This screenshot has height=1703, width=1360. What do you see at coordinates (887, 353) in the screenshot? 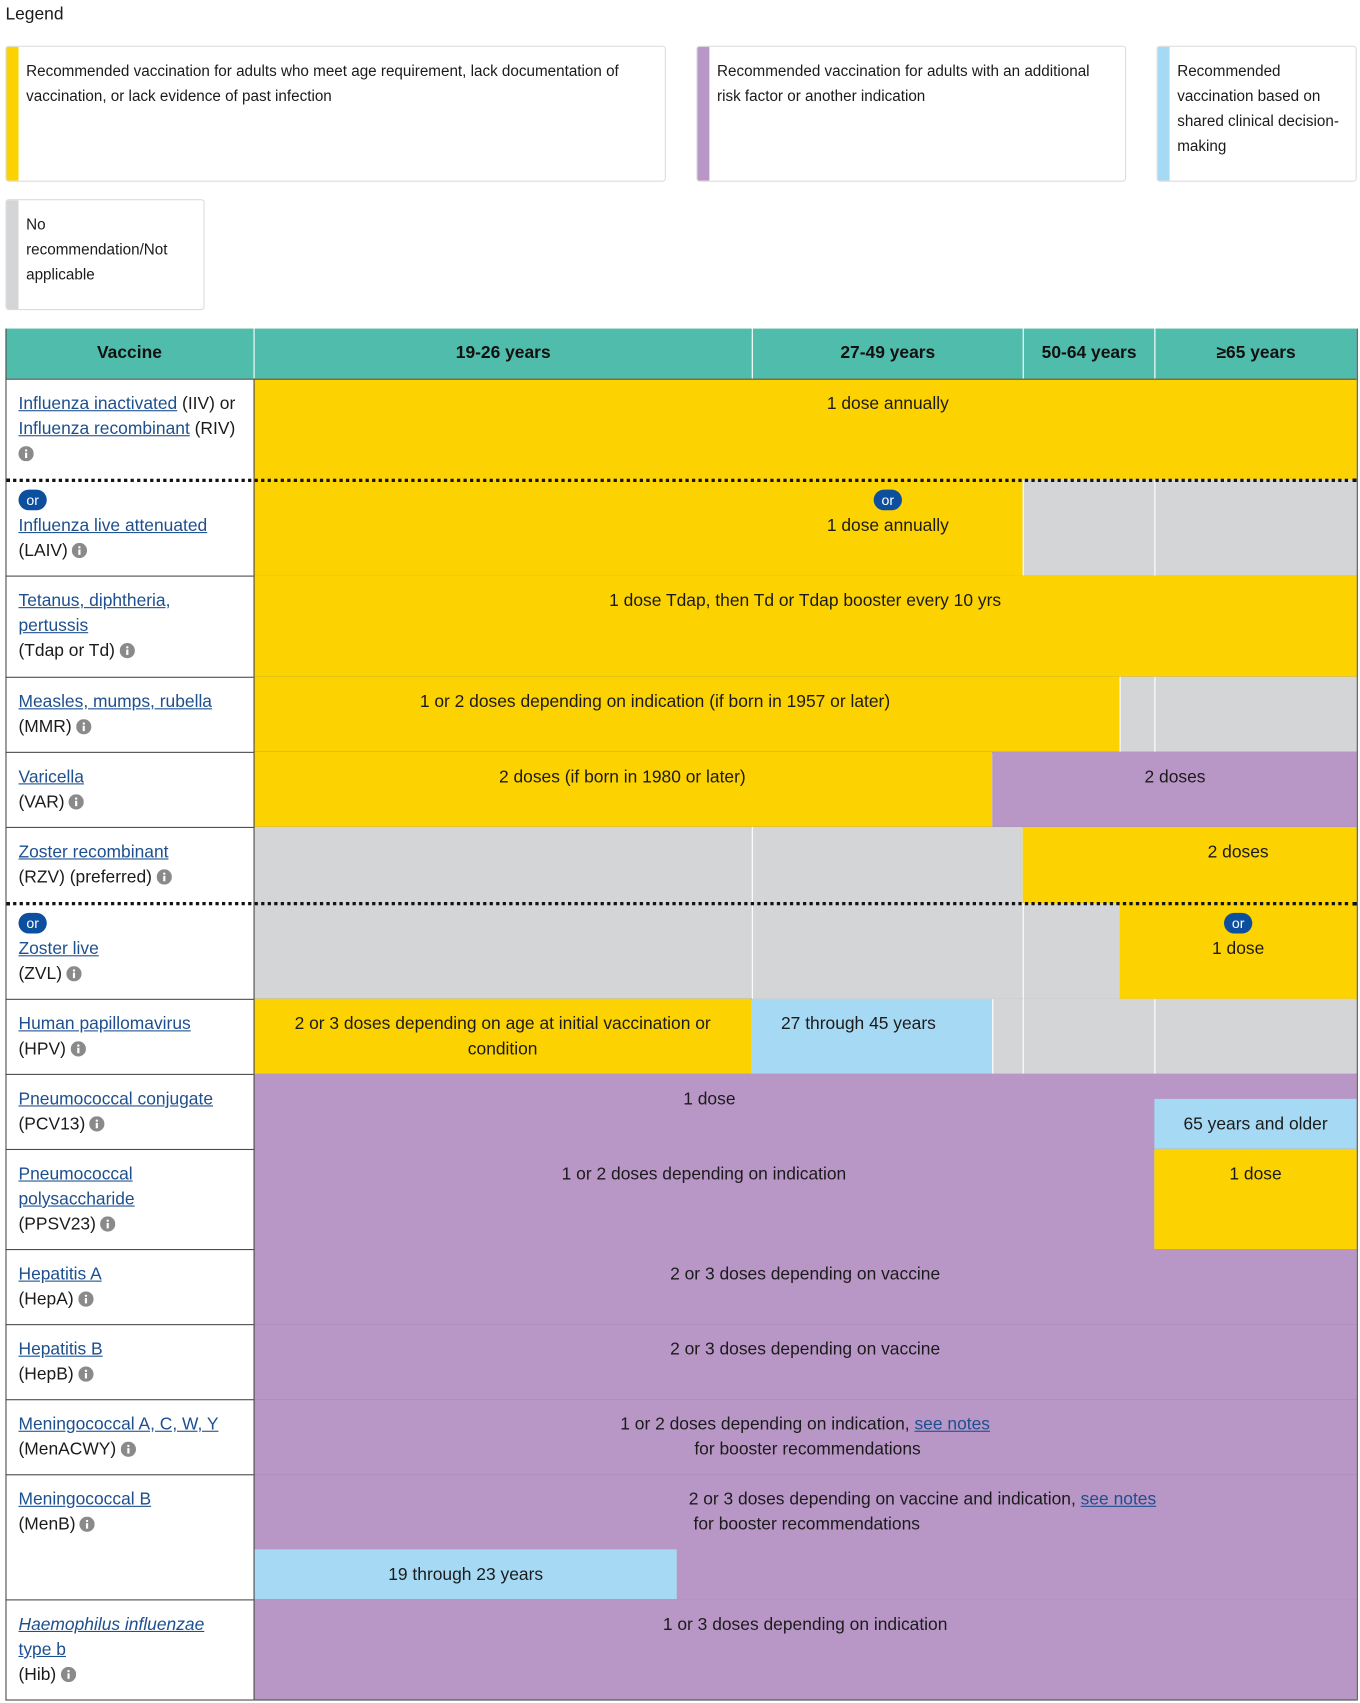
I see `column-header: 27-49 years` at bounding box center [887, 353].